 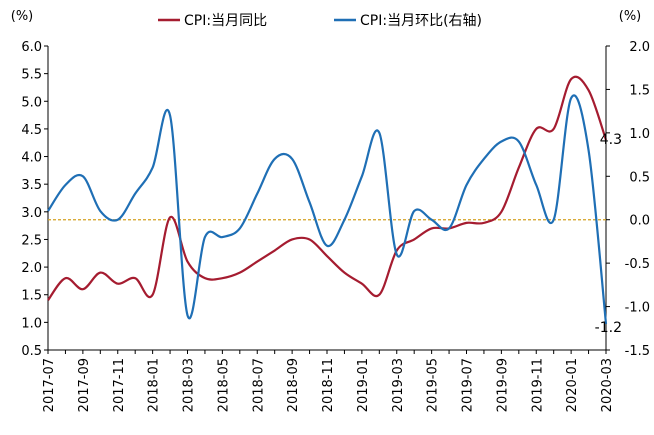 What do you see at coordinates (49, 385) in the screenshot?
I see `x-tick-label: 2017-07` at bounding box center [49, 385].